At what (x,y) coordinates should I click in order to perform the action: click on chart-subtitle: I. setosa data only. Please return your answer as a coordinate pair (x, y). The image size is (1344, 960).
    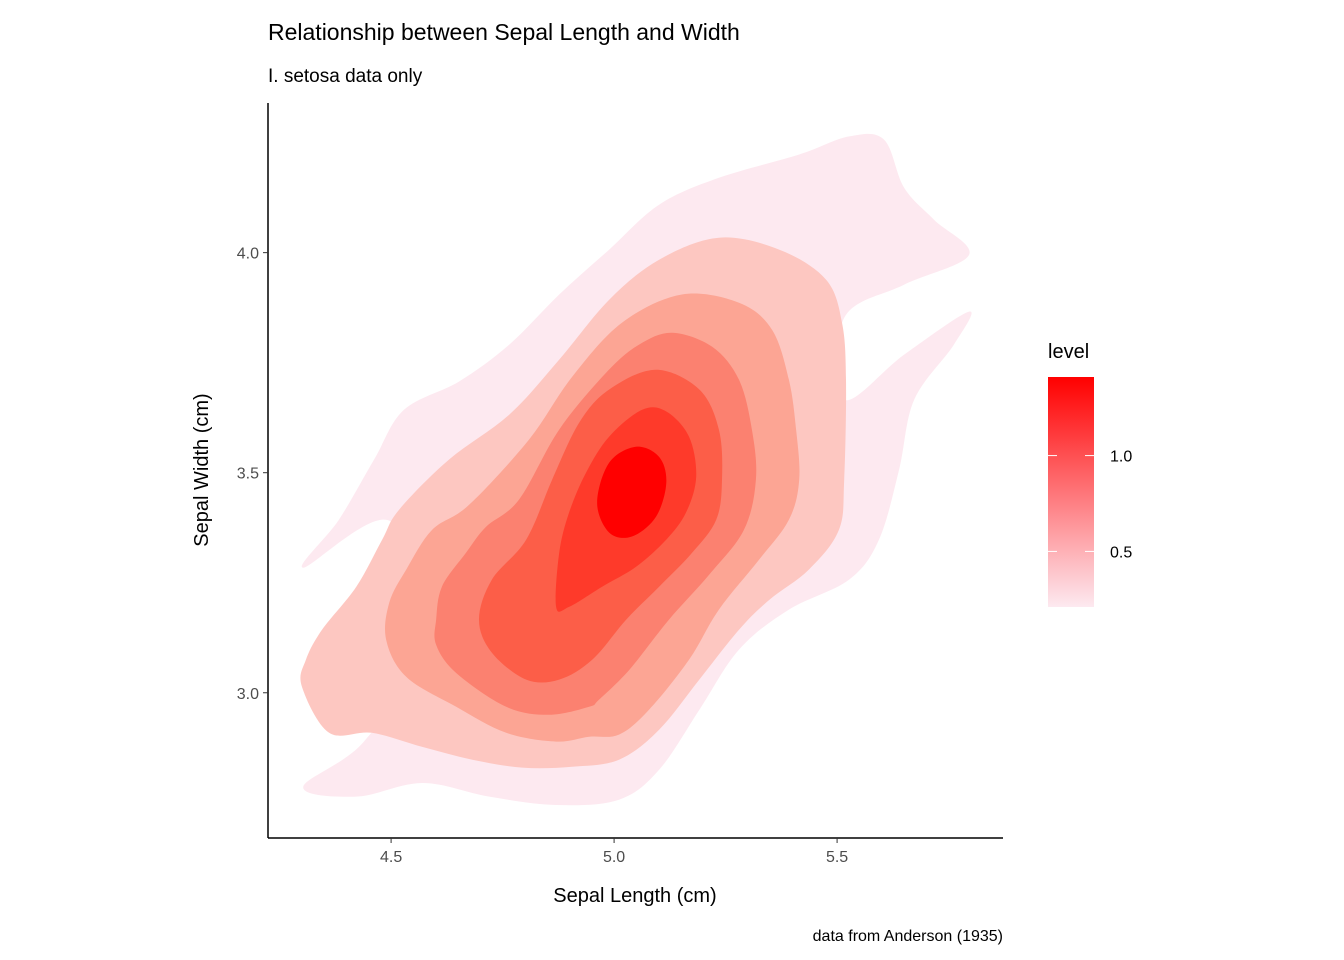
    Looking at the image, I should click on (345, 76).